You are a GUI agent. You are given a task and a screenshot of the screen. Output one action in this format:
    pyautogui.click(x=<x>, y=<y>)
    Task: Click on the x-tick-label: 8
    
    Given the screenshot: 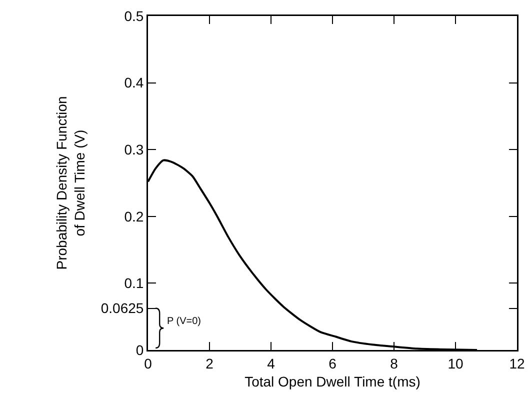 What is the action you would take?
    pyautogui.click(x=394, y=363)
    